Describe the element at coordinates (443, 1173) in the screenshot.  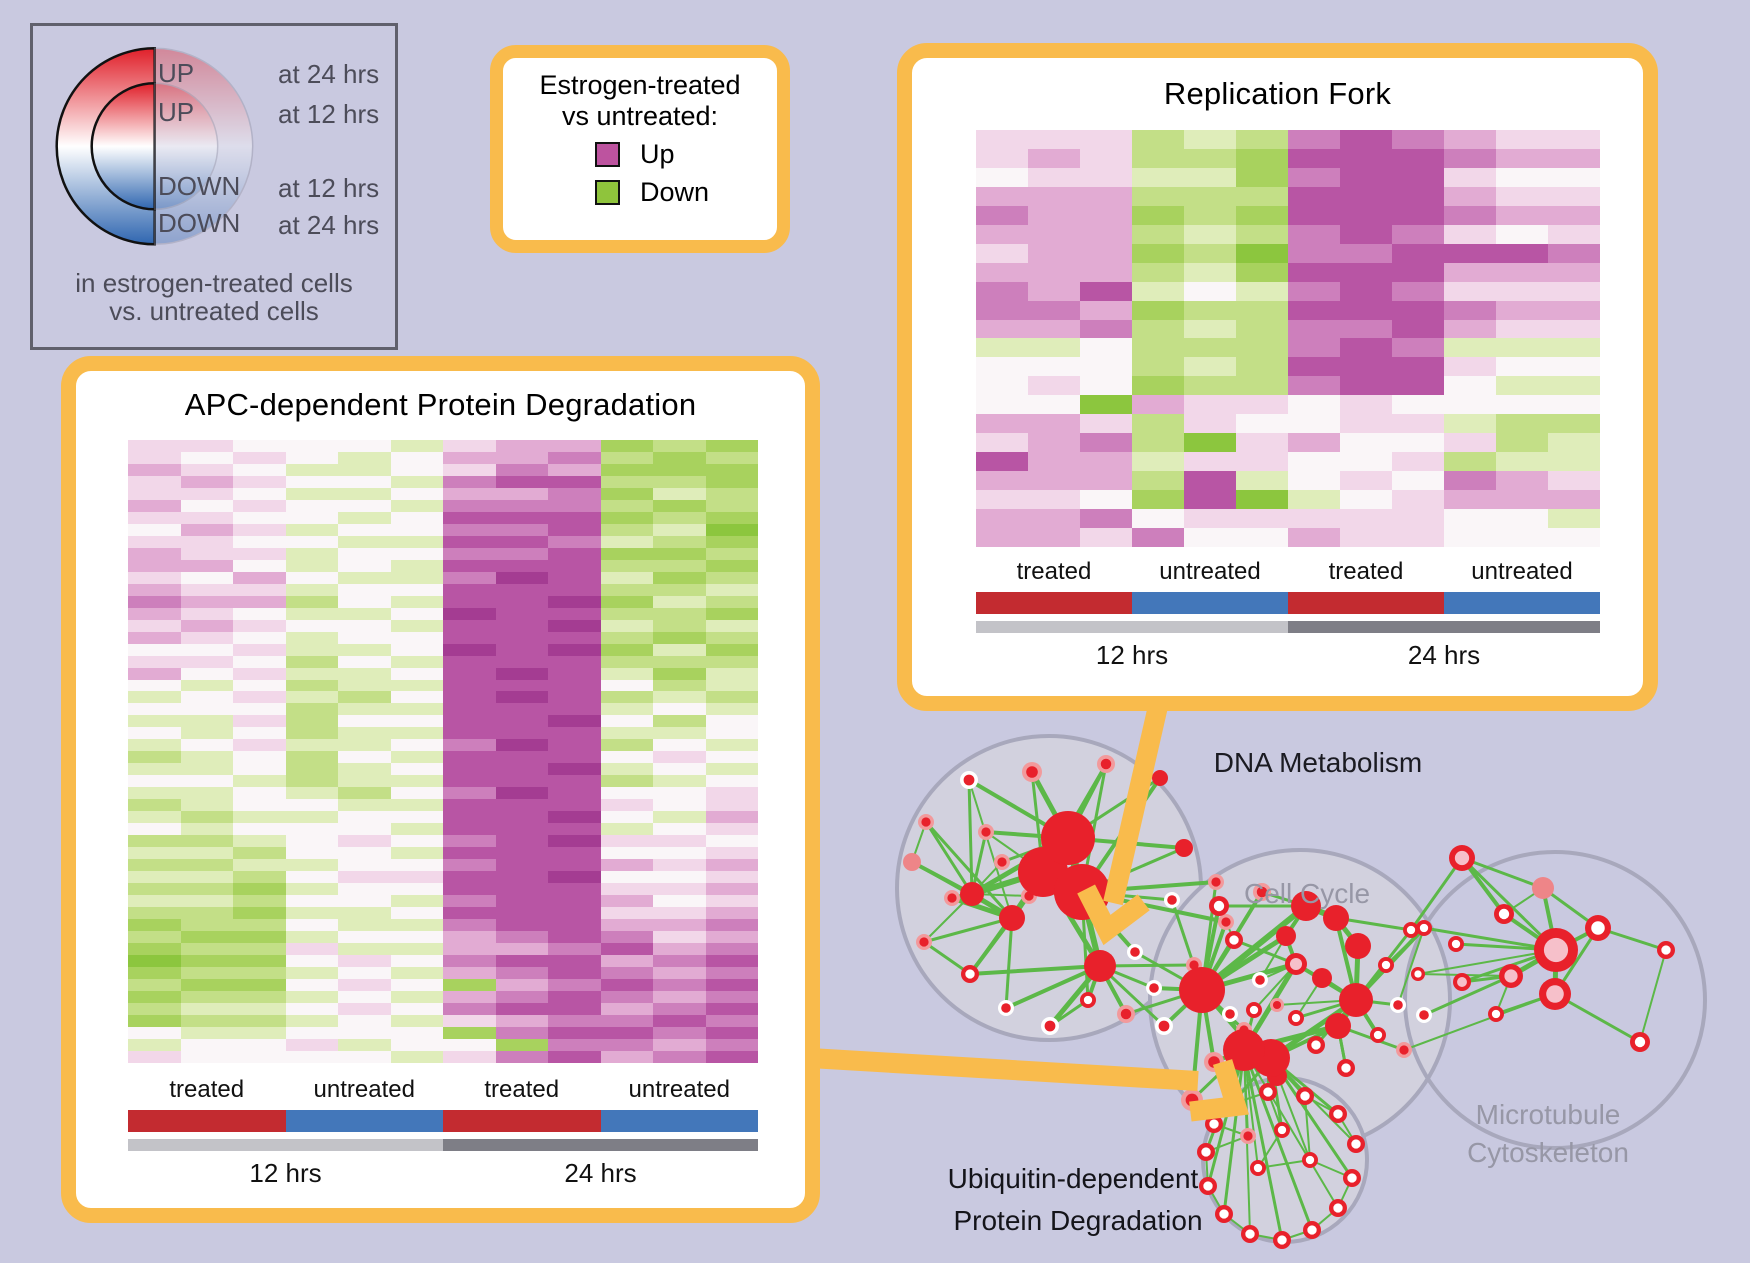
I see `apc-time-labels: 12 hrs 24 hrs` at that location.